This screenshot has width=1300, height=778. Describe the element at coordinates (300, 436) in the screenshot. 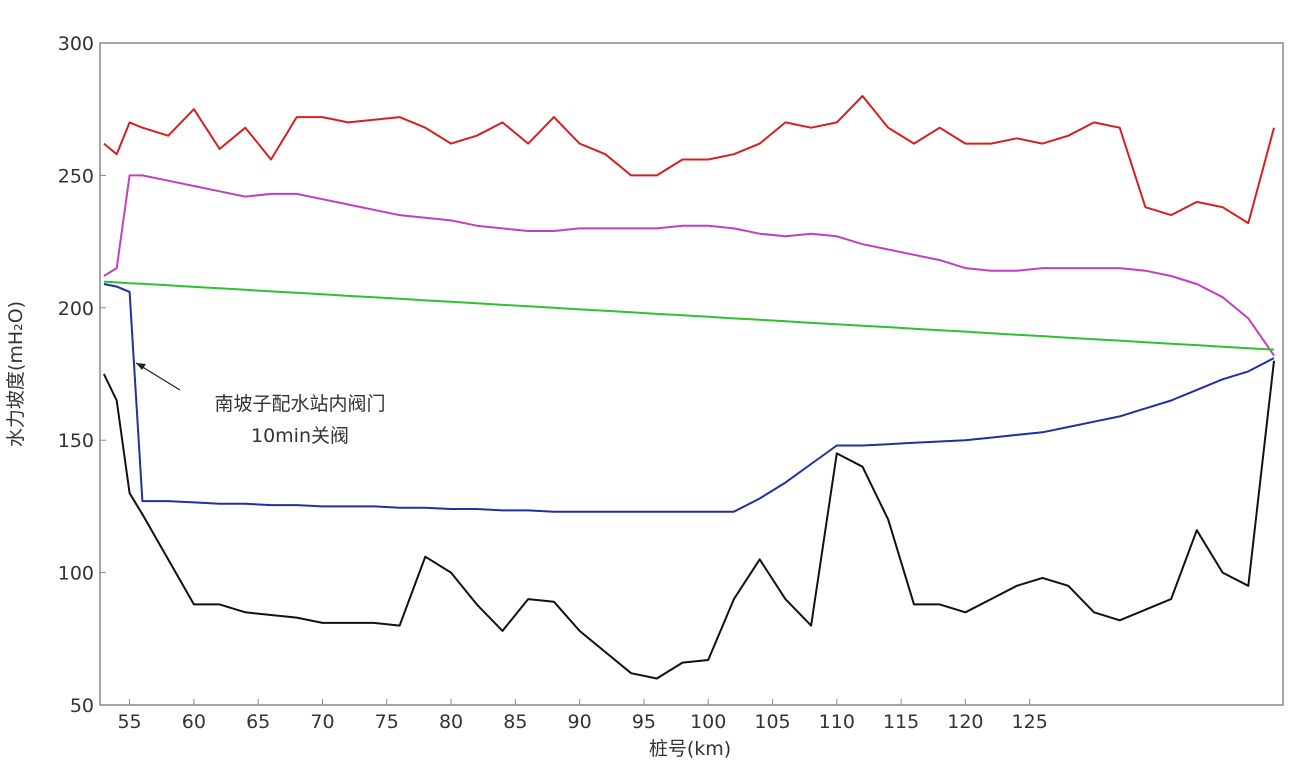

I see `annotation: 10min关阀` at that location.